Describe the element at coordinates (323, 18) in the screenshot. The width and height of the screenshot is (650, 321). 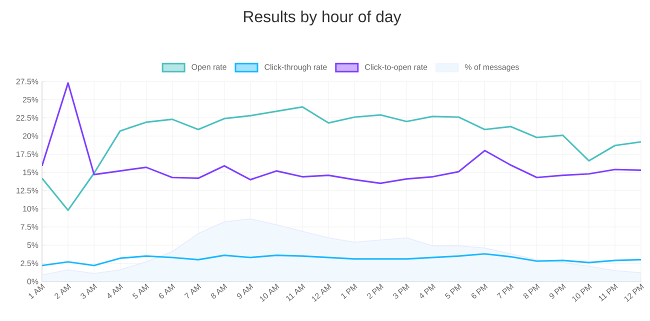
I see `chart-title: Results by hour of day` at that location.